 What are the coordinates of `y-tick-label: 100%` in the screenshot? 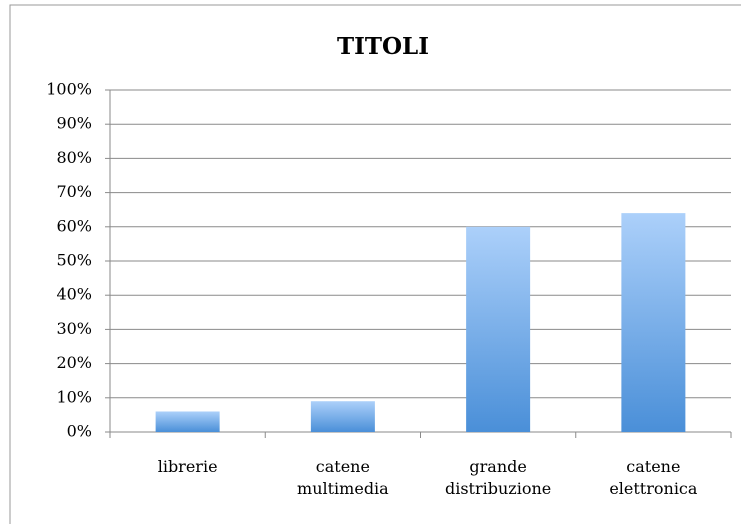 It's located at (69, 89).